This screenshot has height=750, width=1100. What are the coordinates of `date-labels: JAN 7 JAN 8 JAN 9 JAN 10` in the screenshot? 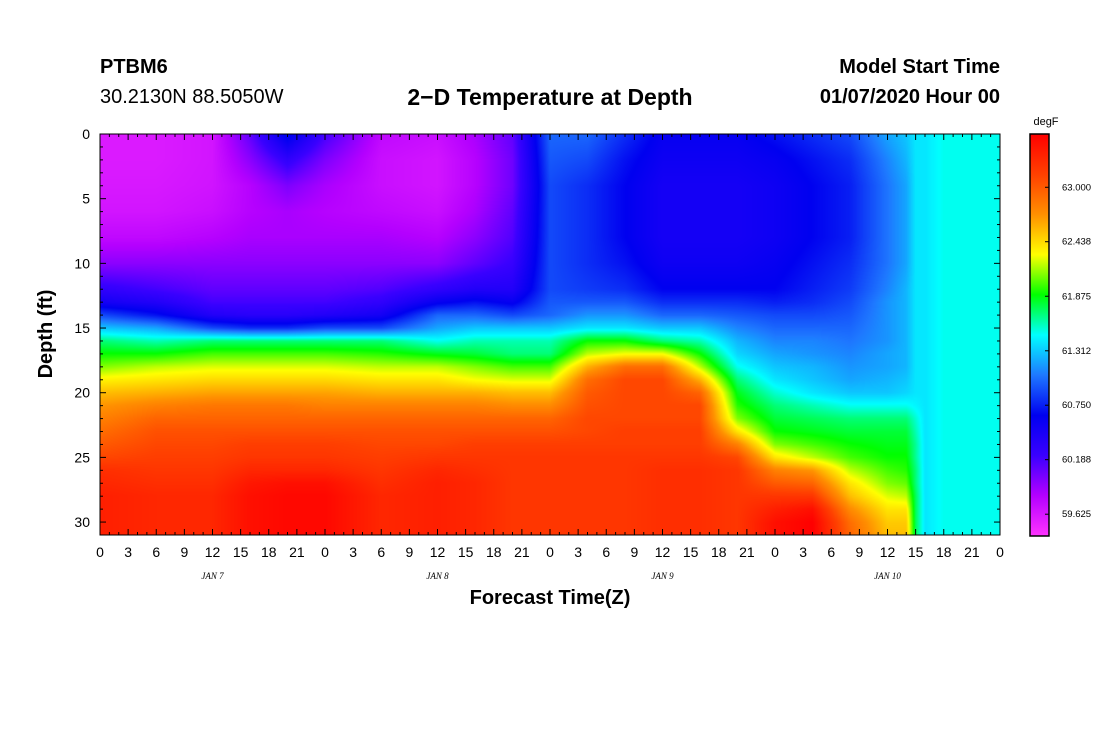 It's located at (551, 576).